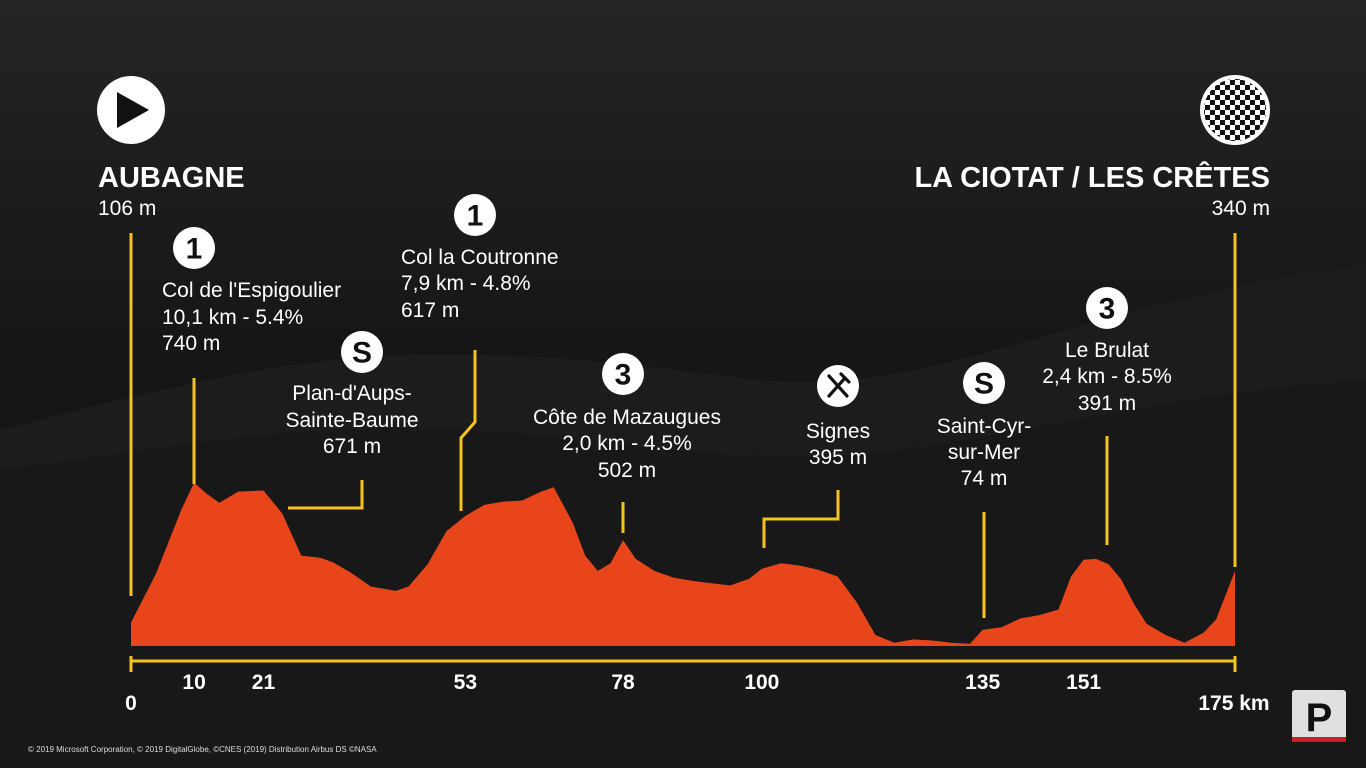 Image resolution: width=1366 pixels, height=768 pixels. I want to click on climb-altitude: 395 m, so click(838, 457).